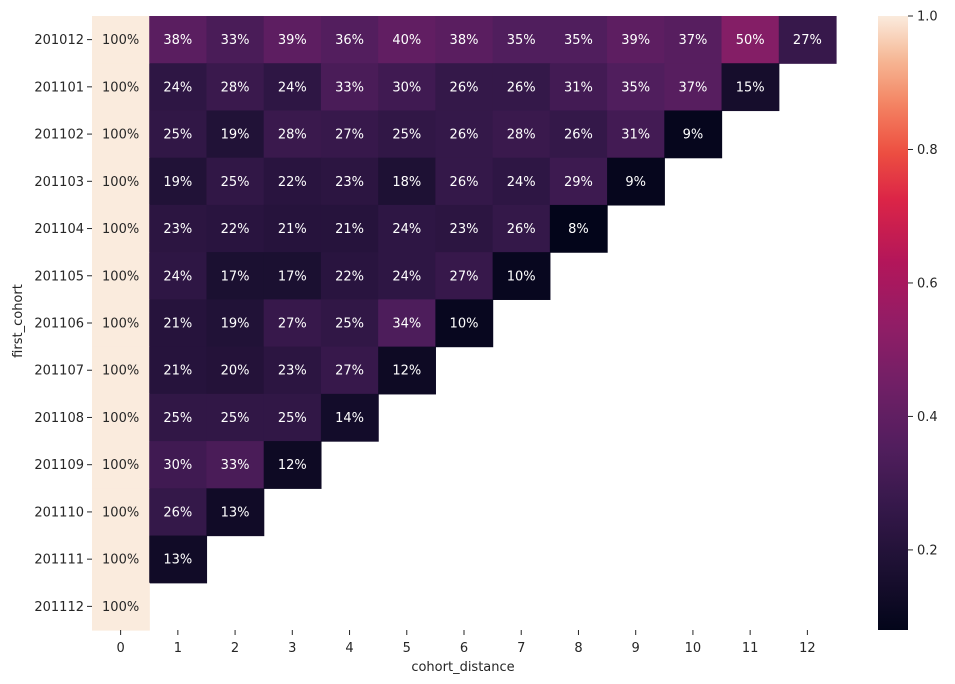 The image size is (955, 684). Describe the element at coordinates (177, 229) in the screenshot. I see `cell-value-label: 23%` at that location.